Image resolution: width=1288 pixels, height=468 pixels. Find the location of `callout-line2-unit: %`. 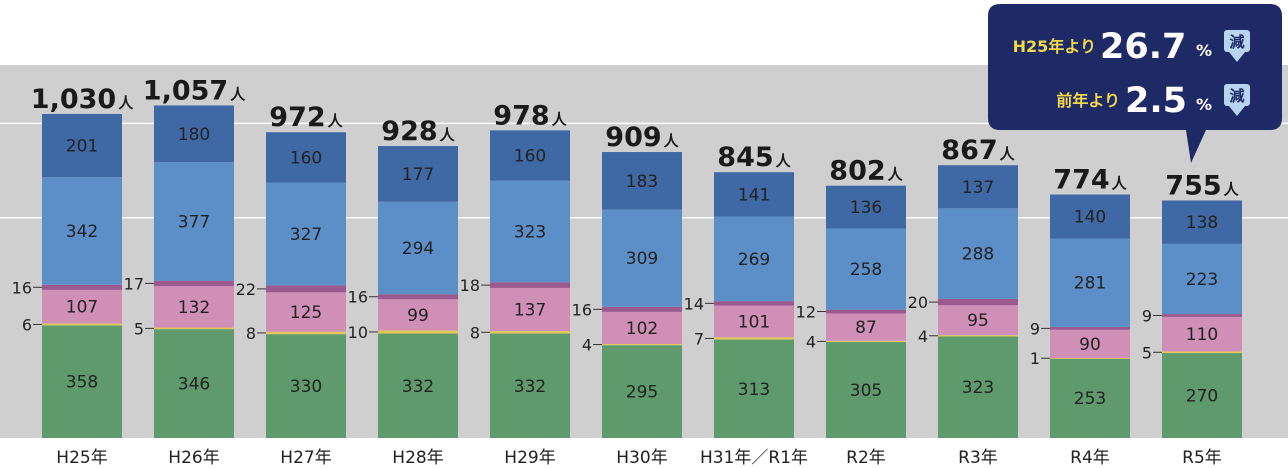

callout-line2-unit: % is located at coordinates (1204, 104).